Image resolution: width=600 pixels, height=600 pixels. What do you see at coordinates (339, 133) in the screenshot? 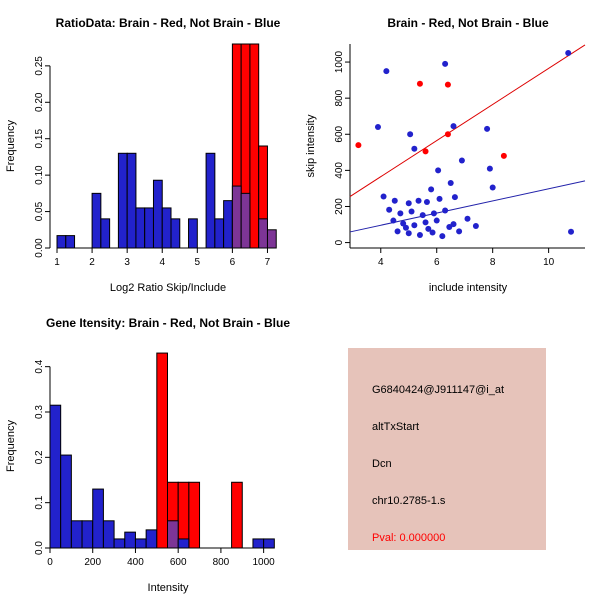
I see `y-tick-label: 600` at bounding box center [339, 133].